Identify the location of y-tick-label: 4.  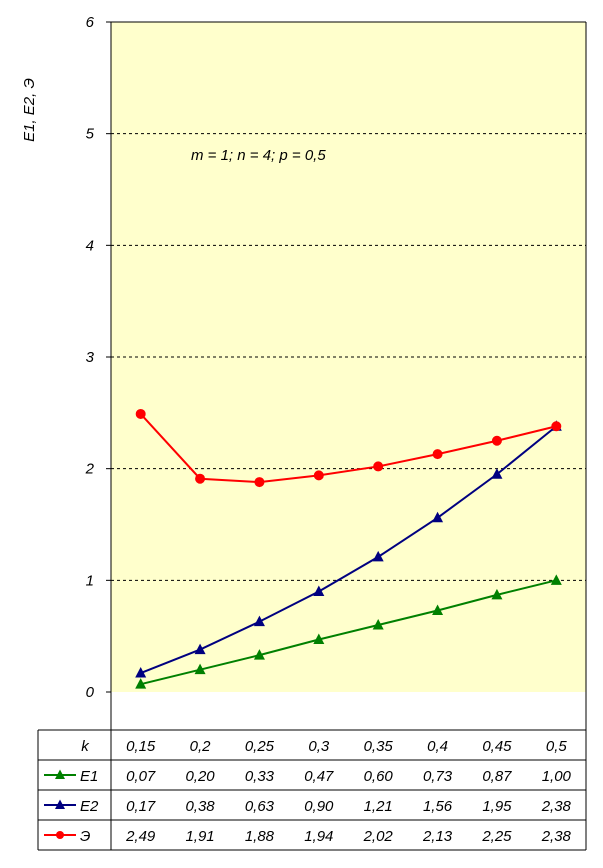
(90, 245).